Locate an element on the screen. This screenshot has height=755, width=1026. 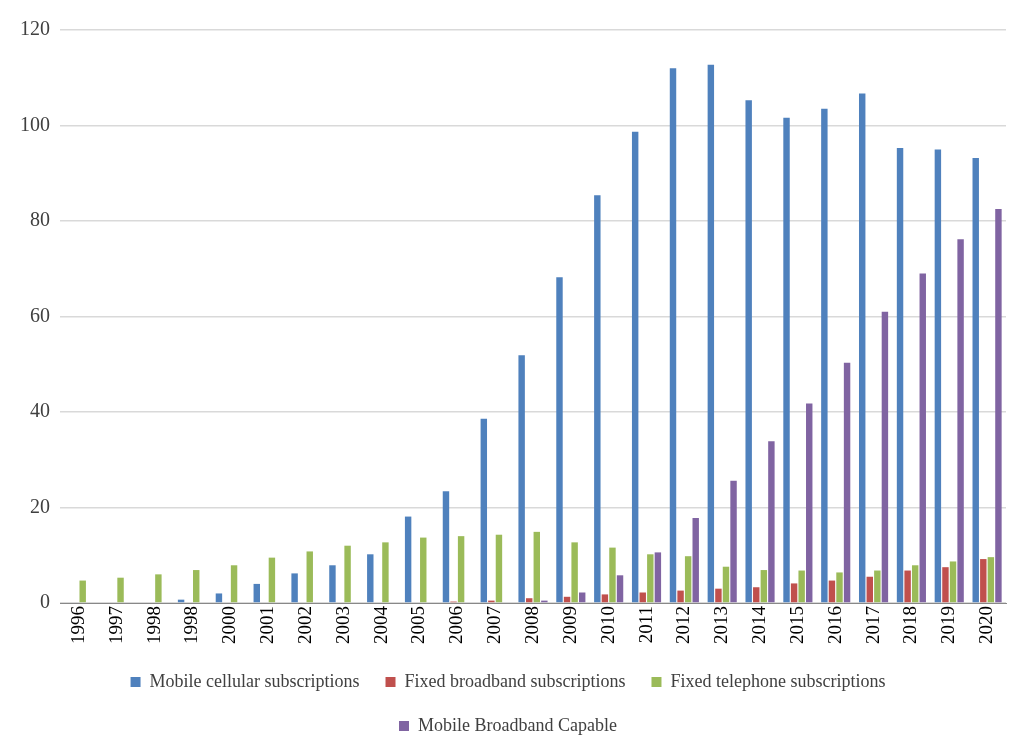
legend-label: Fixed broadband subscriptions is located at coordinates (515, 680).